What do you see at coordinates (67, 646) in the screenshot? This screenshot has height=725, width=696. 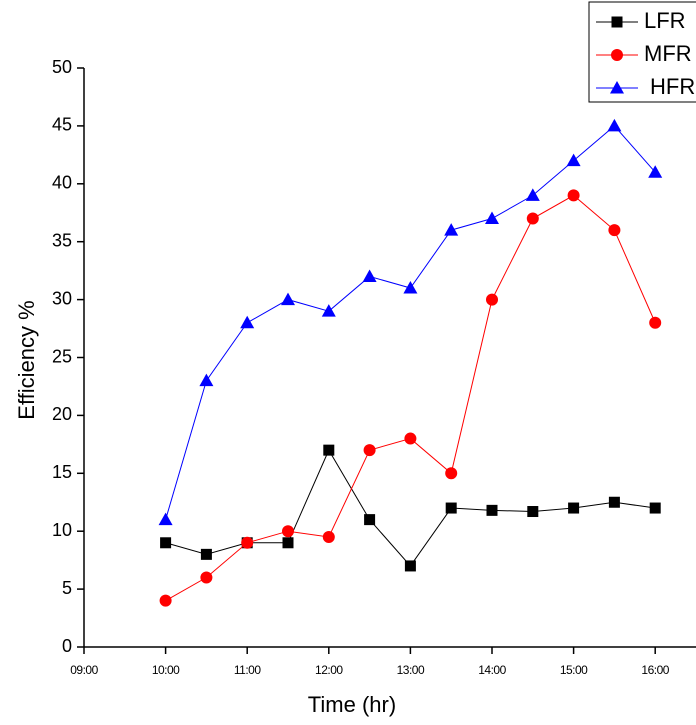 I see `y-tick-label: 0` at bounding box center [67, 646].